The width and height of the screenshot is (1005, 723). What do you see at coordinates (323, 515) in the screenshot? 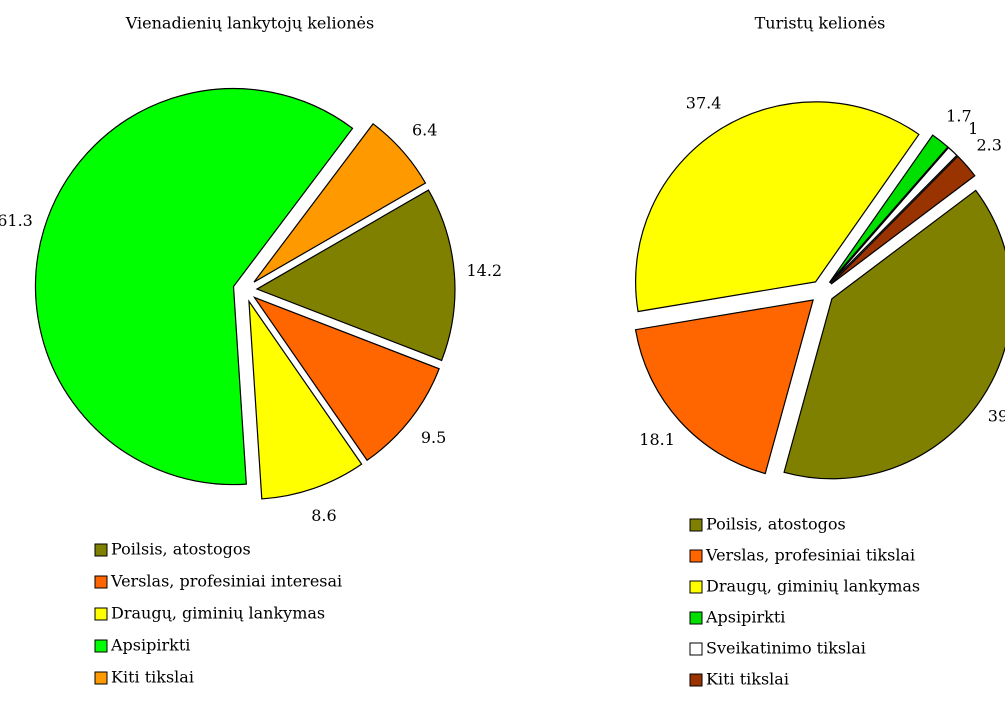
I see `data-label: 8.6` at bounding box center [323, 515].